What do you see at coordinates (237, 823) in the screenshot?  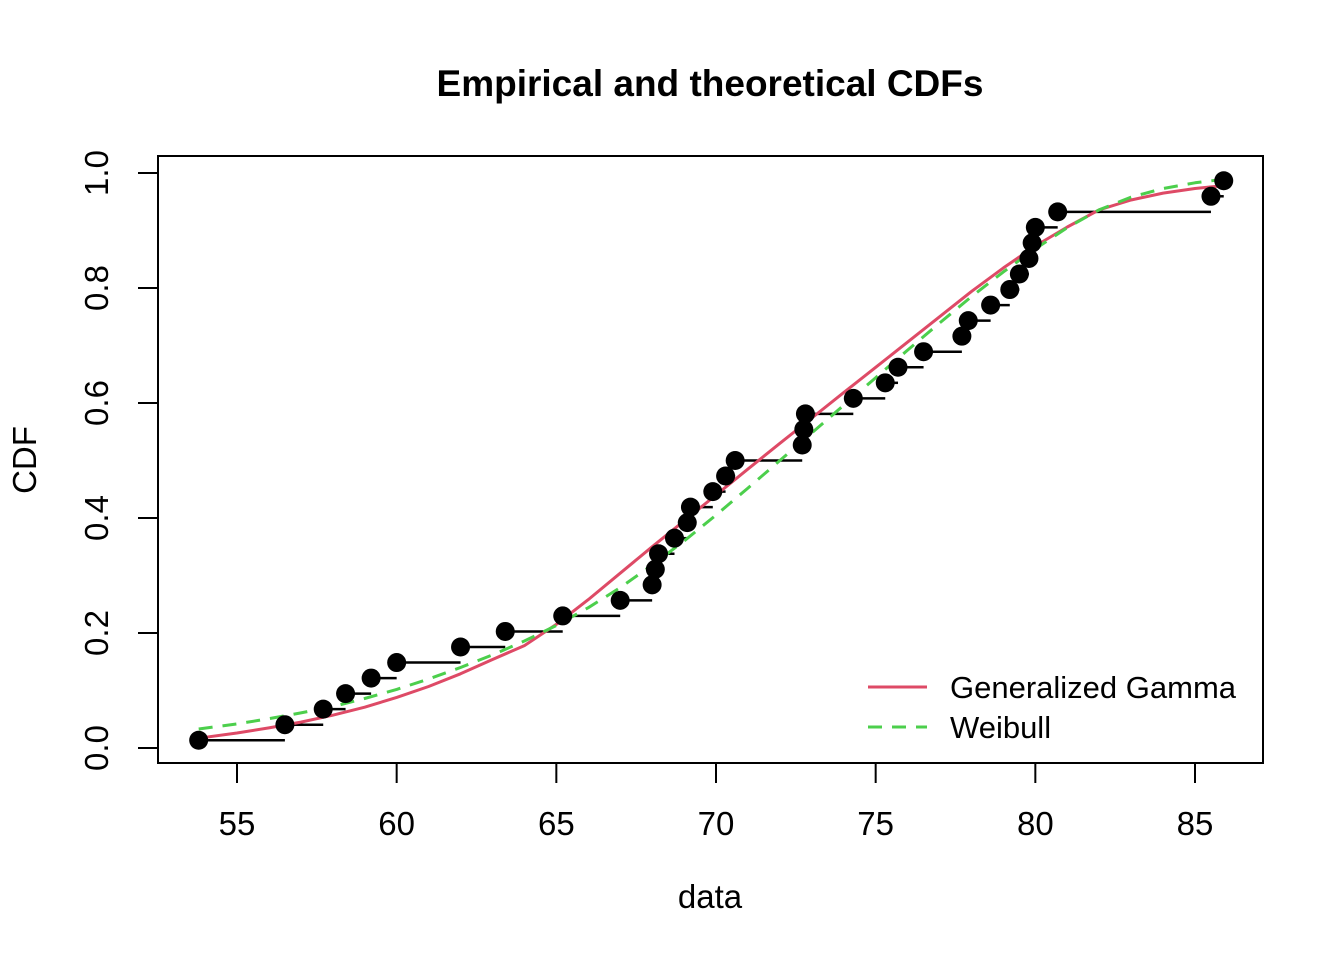 I see `x-tick-label: 55` at bounding box center [237, 823].